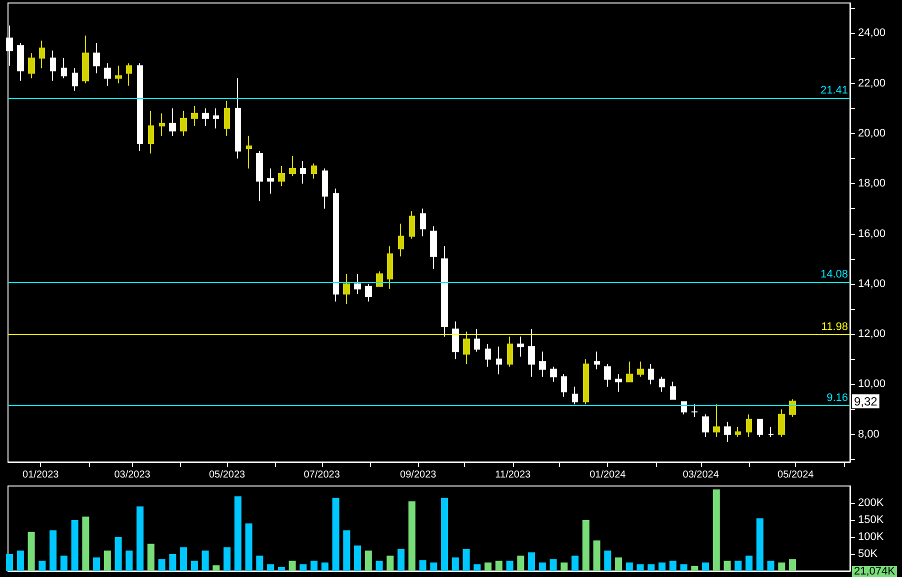 This screenshot has width=902, height=577. What do you see at coordinates (872, 184) in the screenshot?
I see `y-tick-label: 18,00` at bounding box center [872, 184].